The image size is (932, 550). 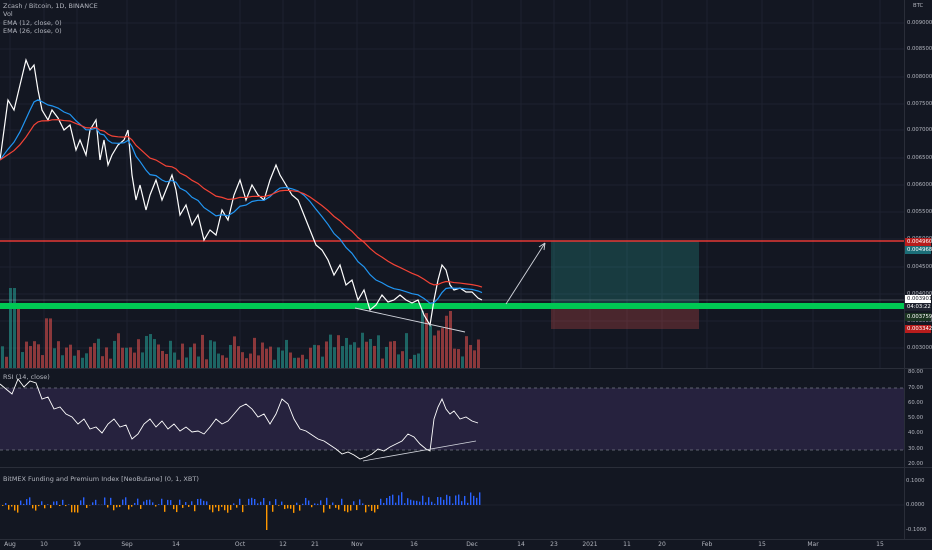 I want to click on rsi-tick-label: 50.00, so click(x=916, y=418).